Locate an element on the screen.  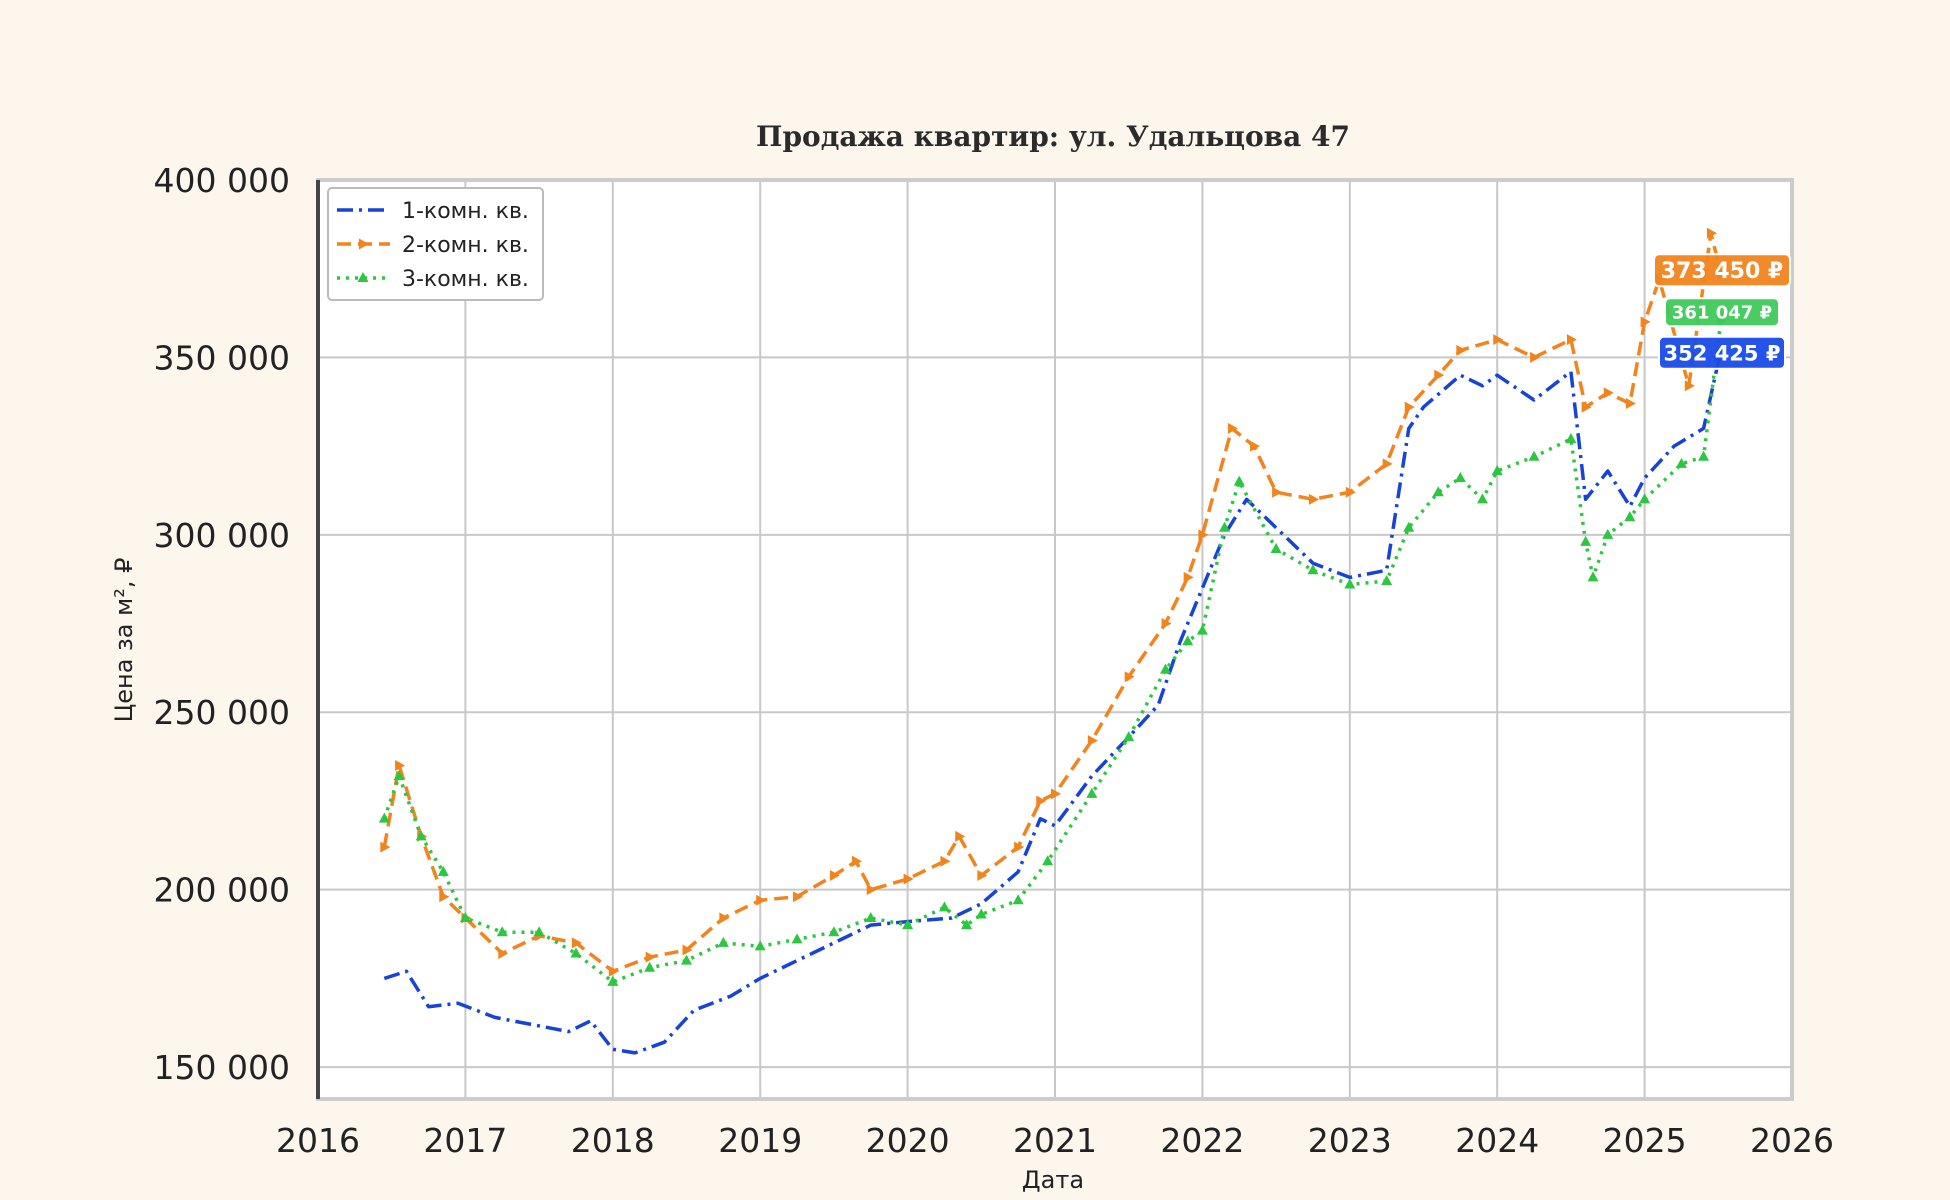
x-tick-label: 2022 is located at coordinates (1202, 1140).